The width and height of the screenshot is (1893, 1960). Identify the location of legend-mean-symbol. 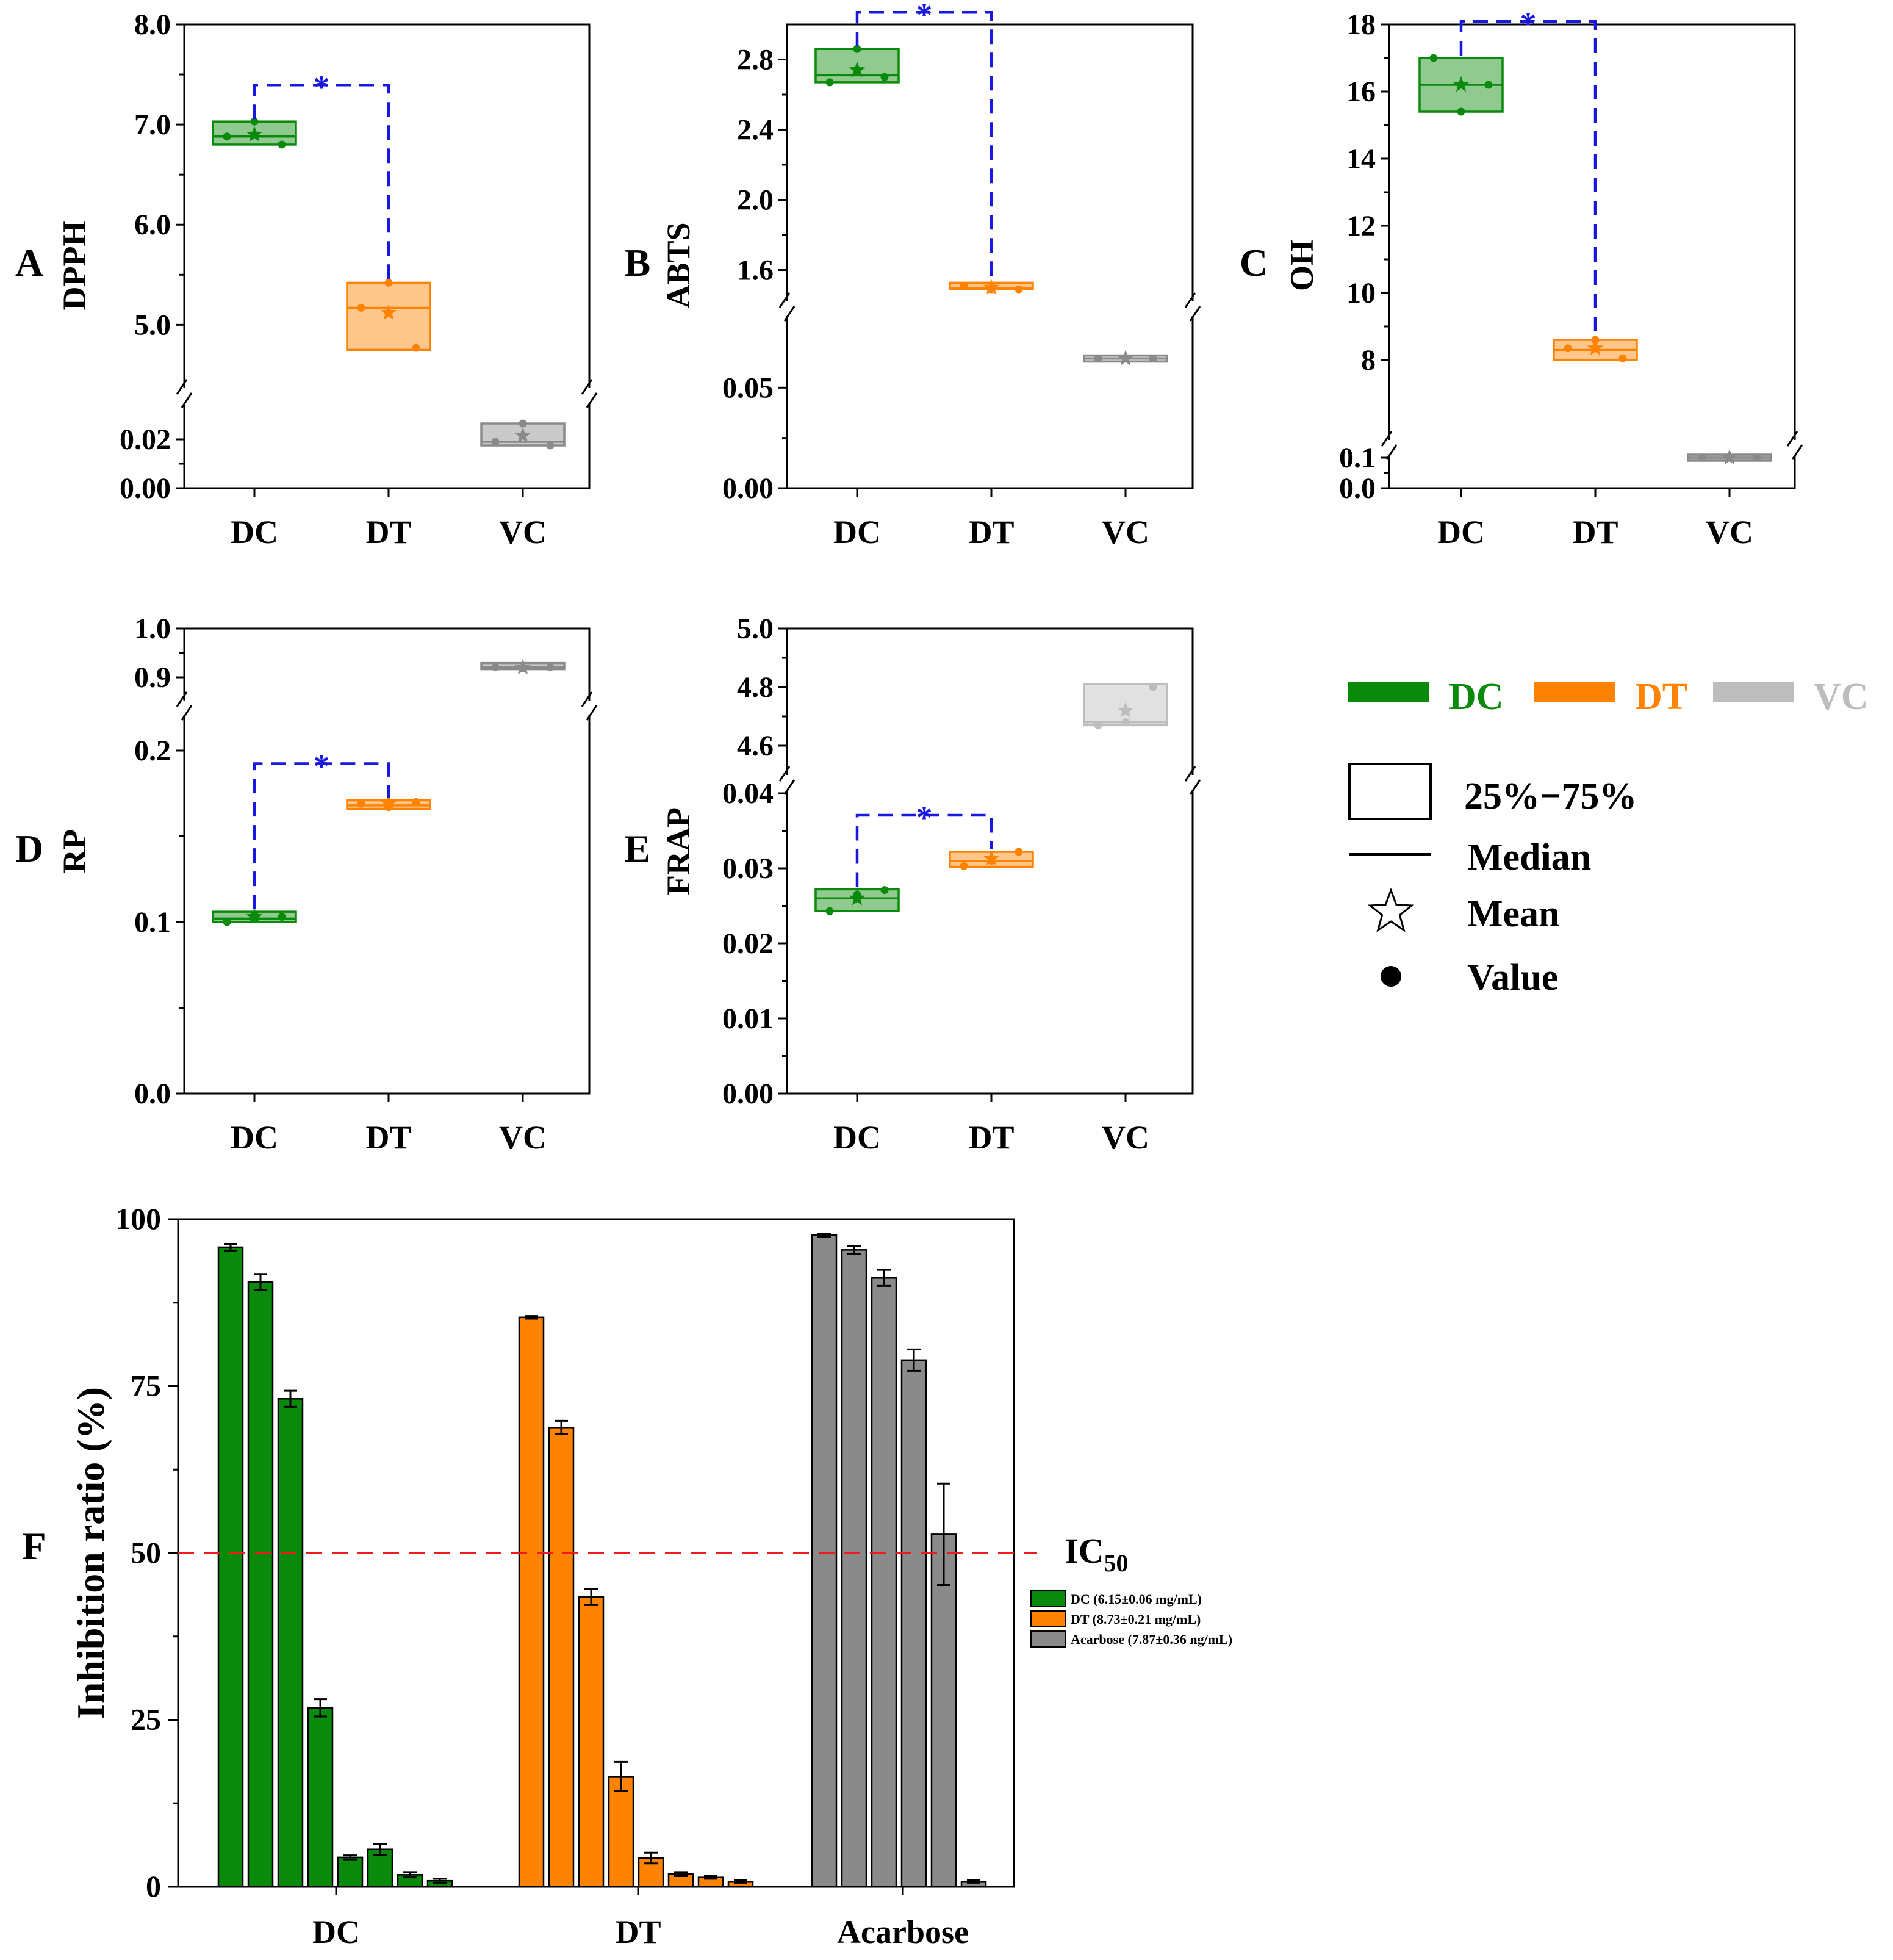
(1391, 910).